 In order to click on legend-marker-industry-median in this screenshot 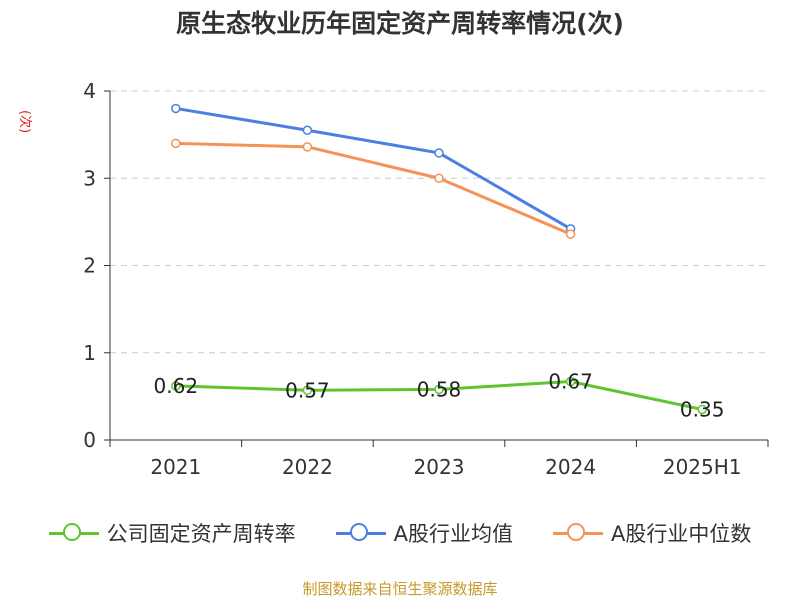, I will do `click(578, 533)`.